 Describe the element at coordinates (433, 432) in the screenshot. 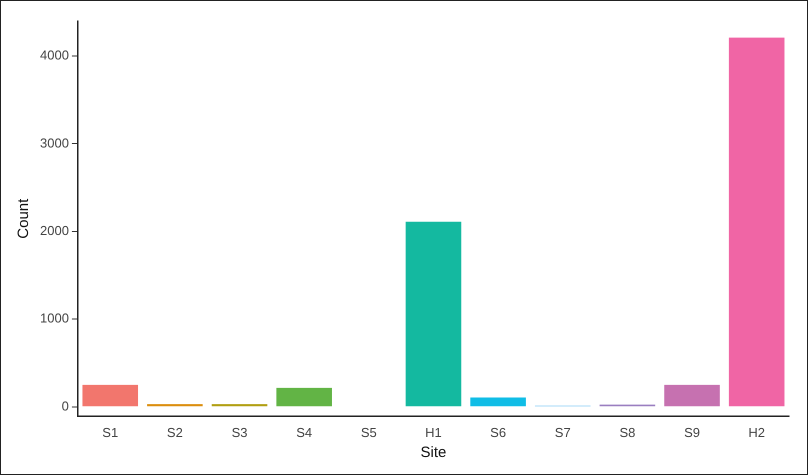

I see `x-tick-label: H1` at that location.